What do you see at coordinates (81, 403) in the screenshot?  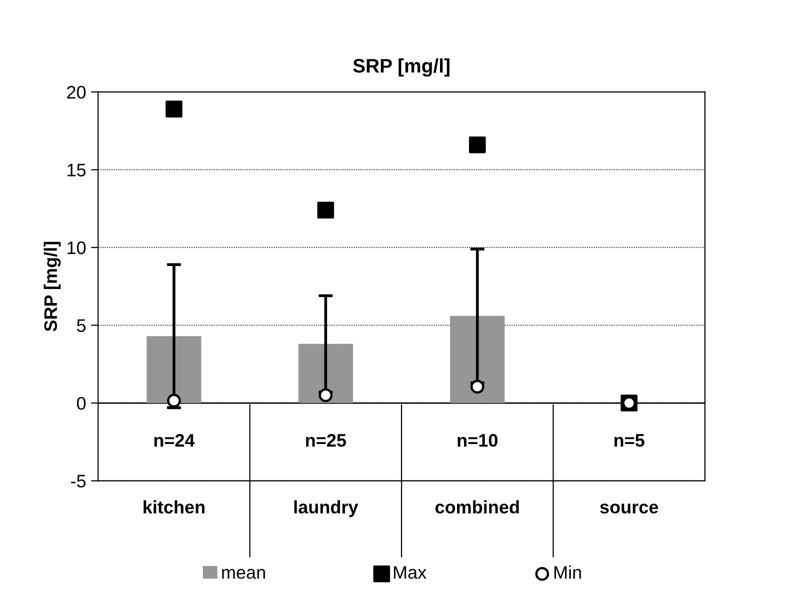 I see `y-tick-label: 0` at bounding box center [81, 403].